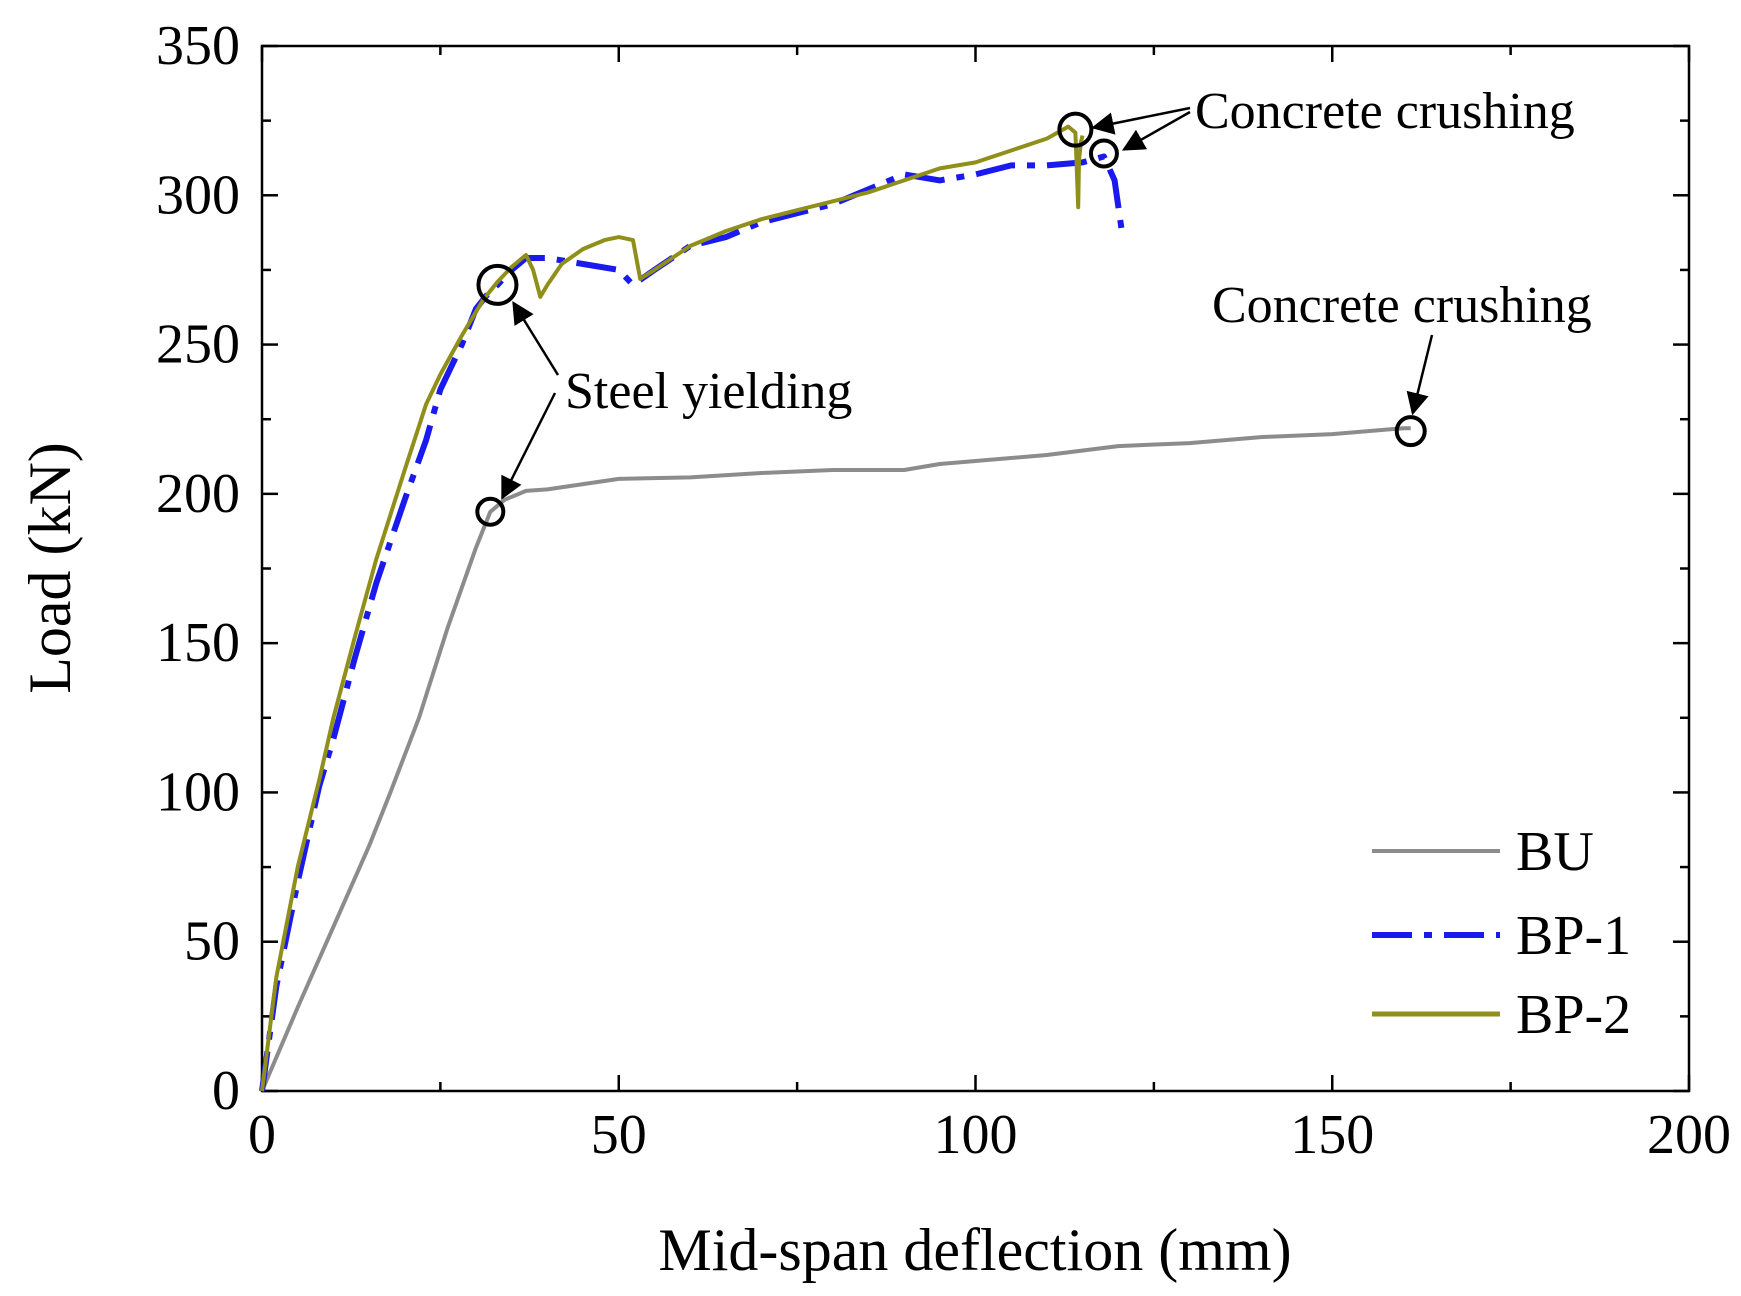 The image size is (1741, 1296). What do you see at coordinates (619, 1135) in the screenshot?
I see `x-tick-label: 50` at bounding box center [619, 1135].